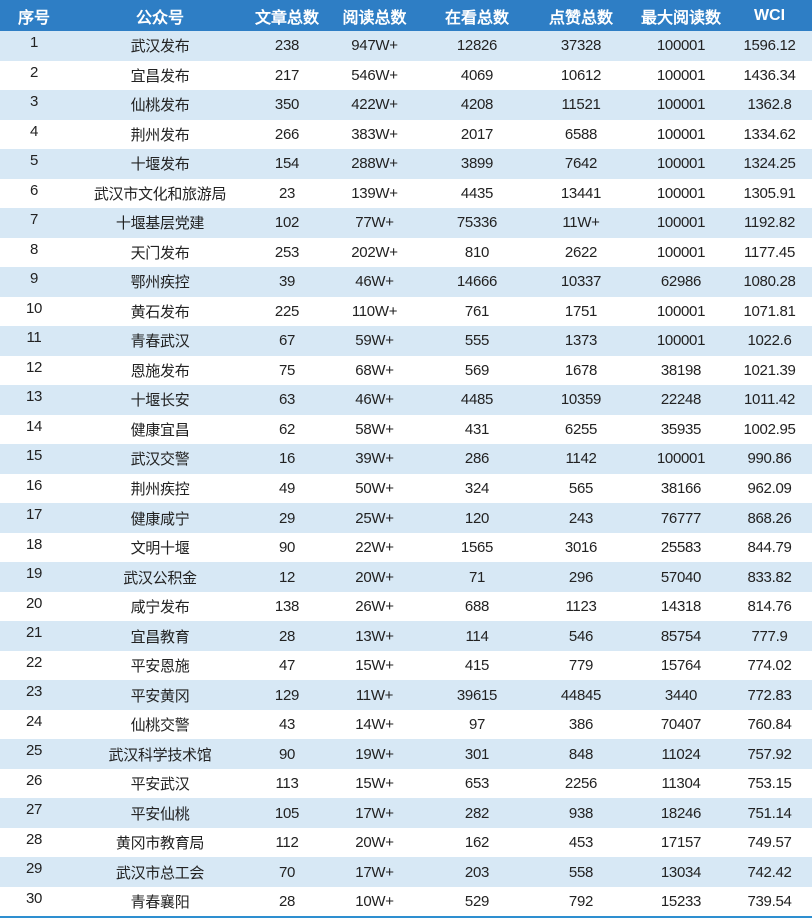  I want to click on cell-articles: 16, so click(287, 459).